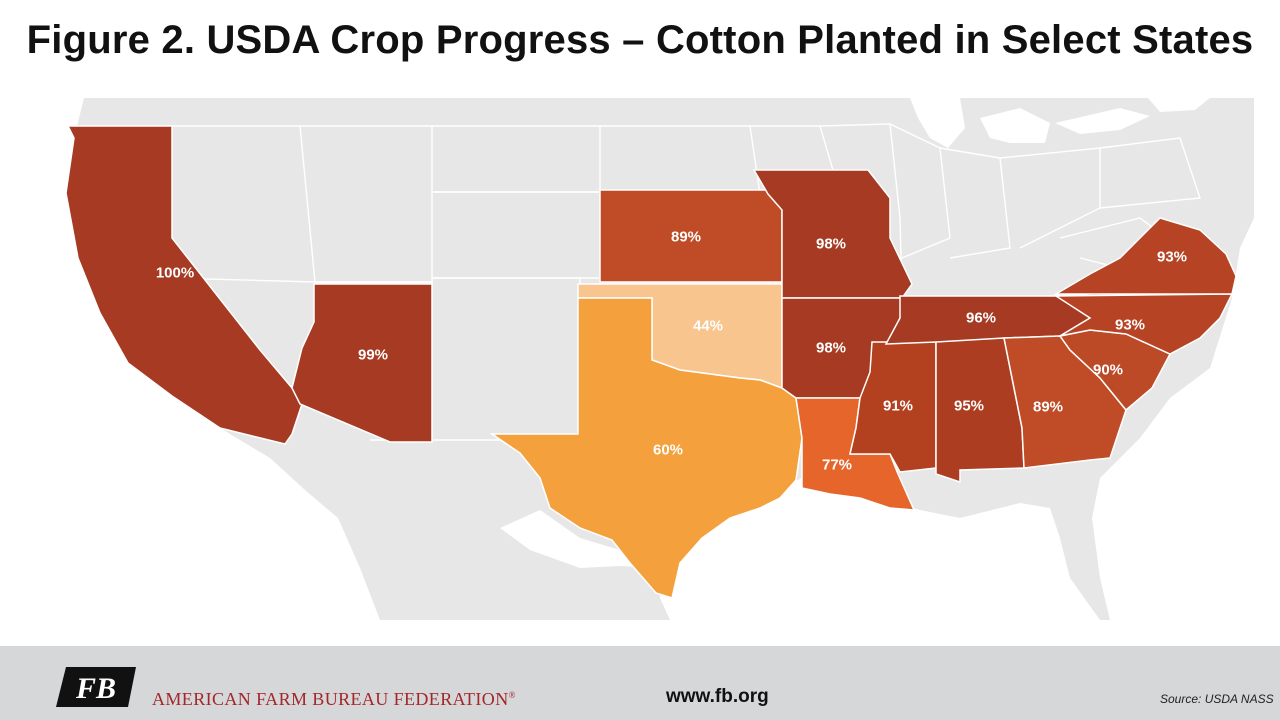  What do you see at coordinates (981, 318) in the screenshot?
I see `label-tn: 96%` at bounding box center [981, 318].